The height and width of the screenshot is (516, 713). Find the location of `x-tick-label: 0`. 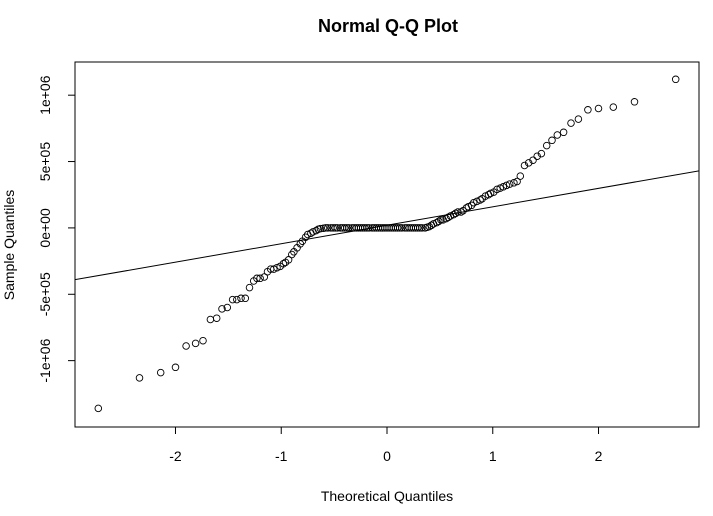

x-tick-label: 0 is located at coordinates (387, 456).